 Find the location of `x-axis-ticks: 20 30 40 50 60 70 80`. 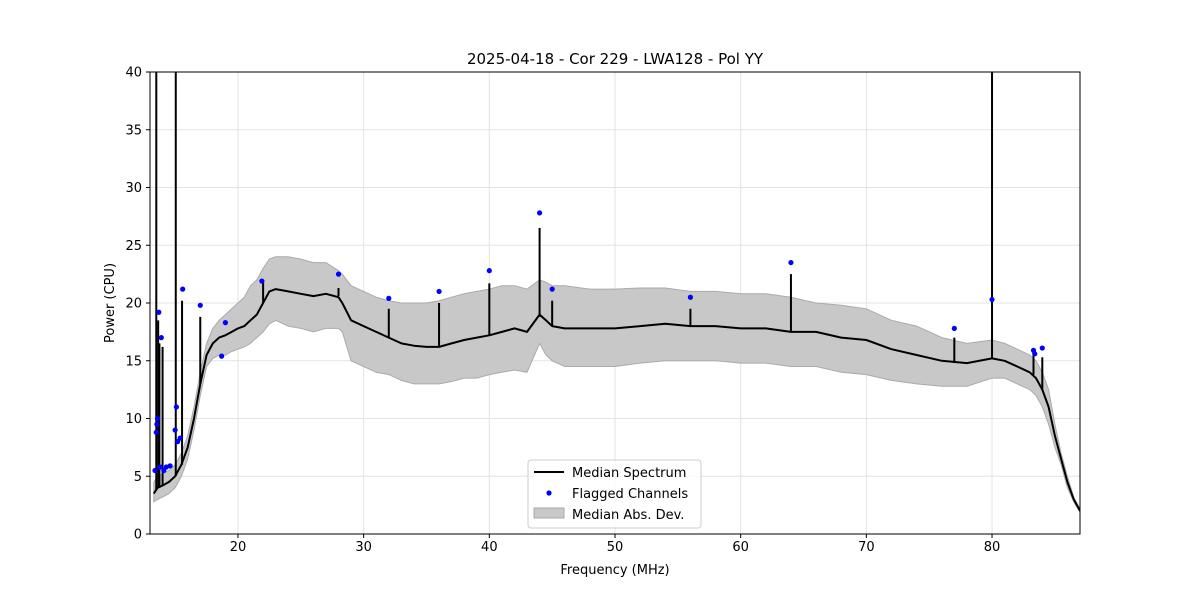

x-axis-ticks: 20 30 40 50 60 70 80 is located at coordinates (615, 544).